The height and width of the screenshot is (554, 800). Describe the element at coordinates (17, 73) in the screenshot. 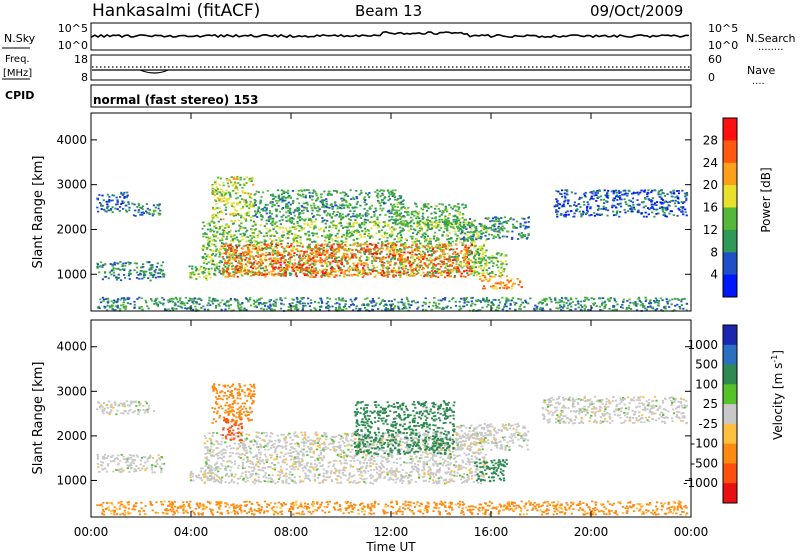

I see `freq-unit-label: [MHz]` at that location.